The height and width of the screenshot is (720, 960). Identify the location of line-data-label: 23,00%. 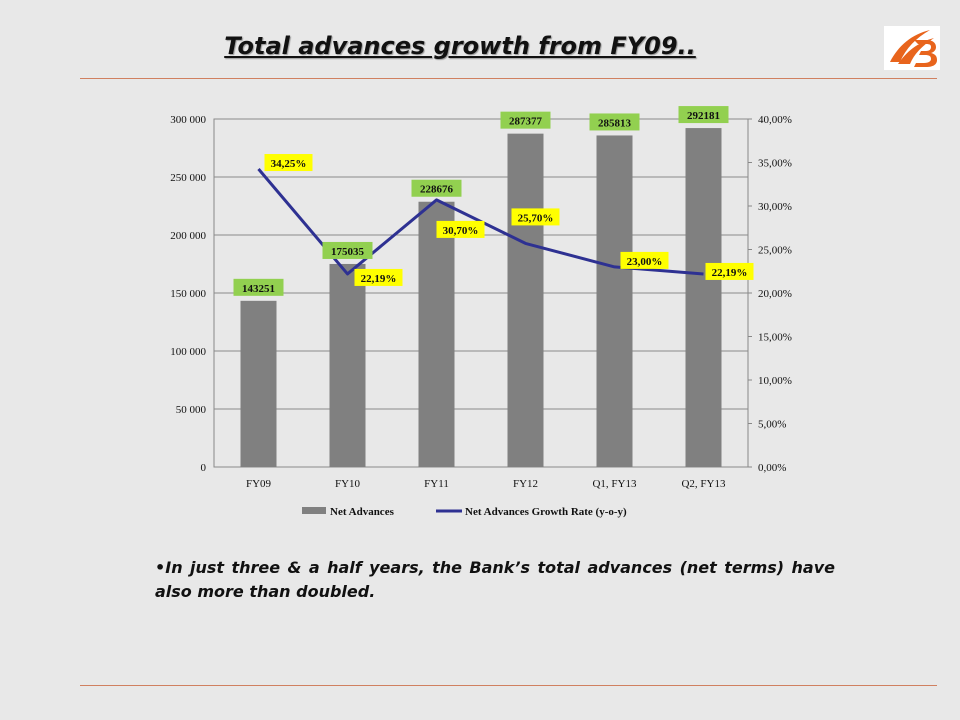
(644, 260).